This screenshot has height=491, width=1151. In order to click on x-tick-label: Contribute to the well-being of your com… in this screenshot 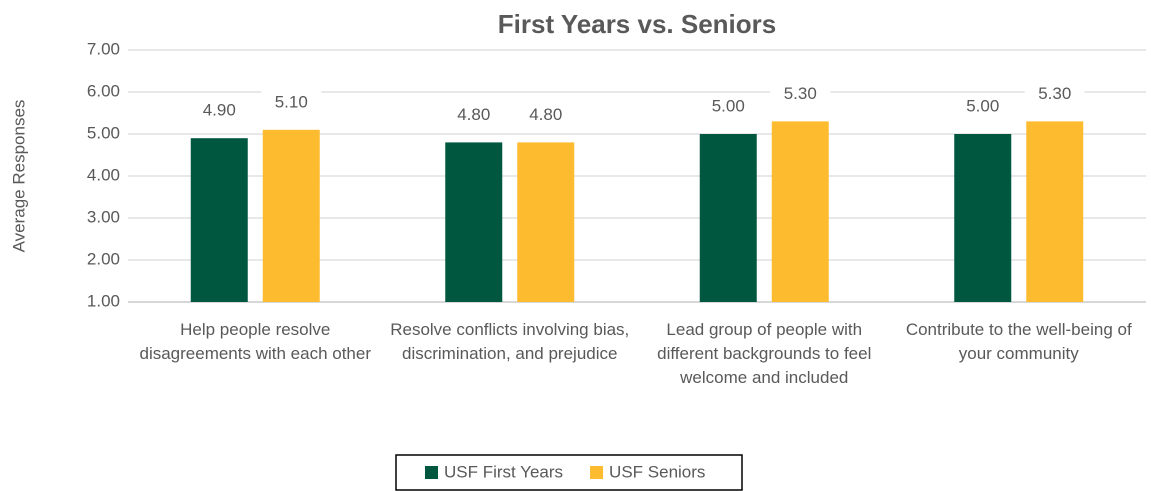, I will do `click(1018, 341)`.